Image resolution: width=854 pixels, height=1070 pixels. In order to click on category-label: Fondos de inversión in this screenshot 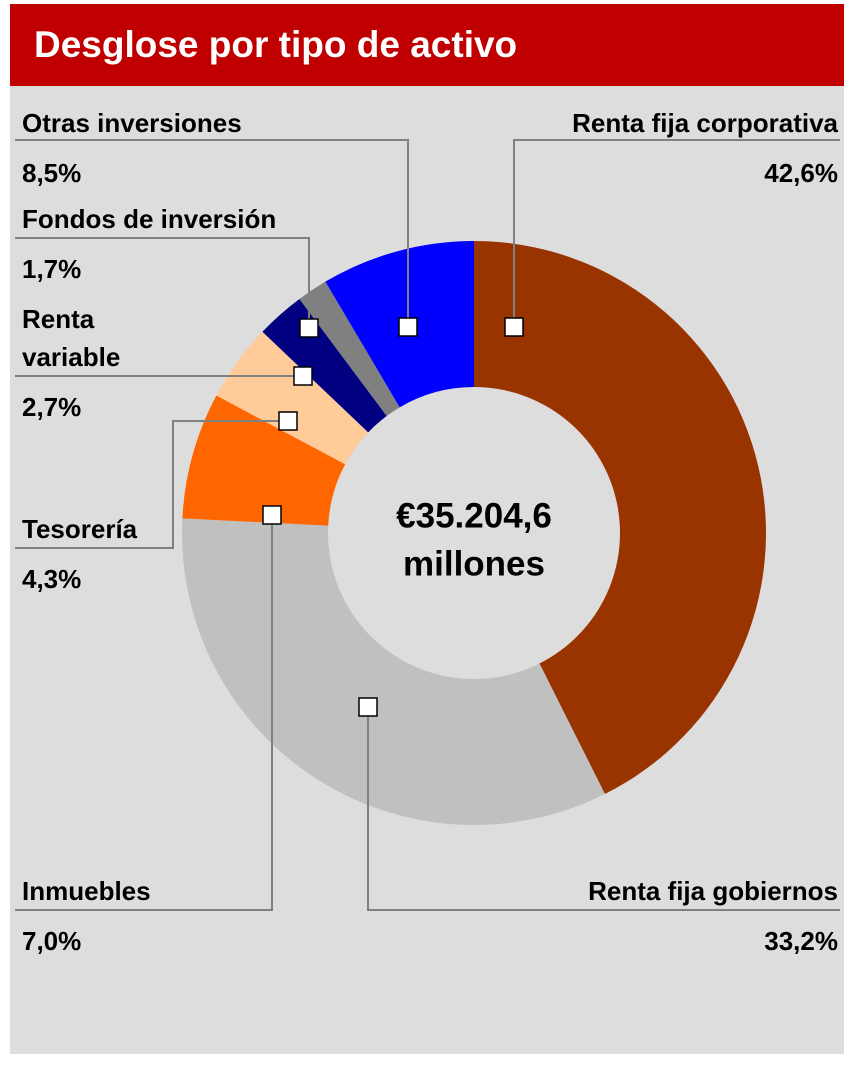, I will do `click(149, 219)`.